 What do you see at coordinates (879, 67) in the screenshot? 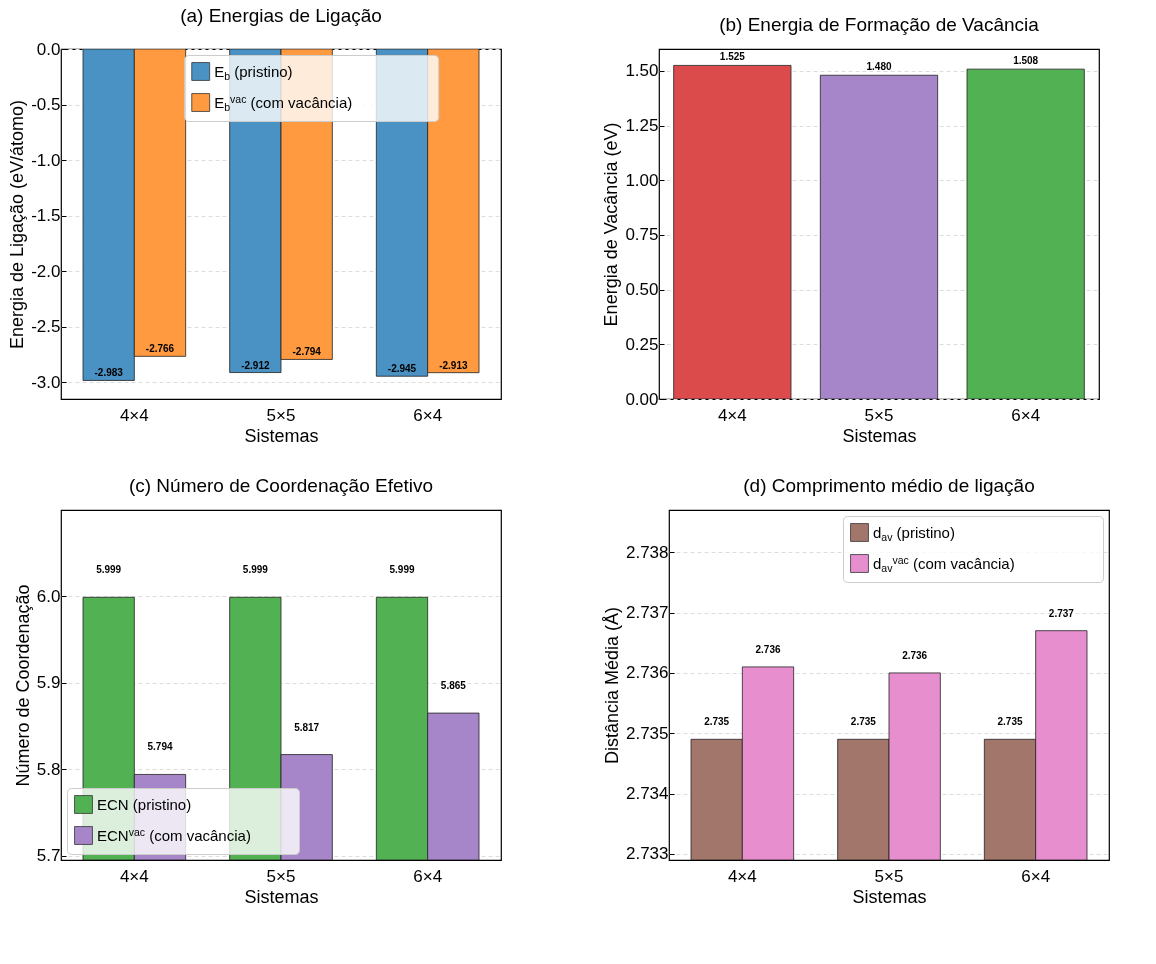
I see `data-label: 1.480` at bounding box center [879, 67].